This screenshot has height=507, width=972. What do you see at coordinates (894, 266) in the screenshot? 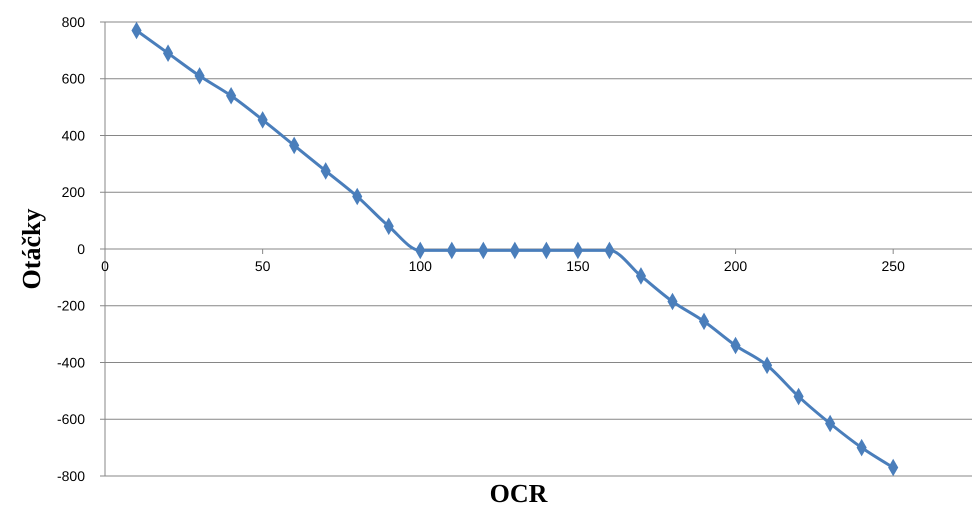
I see `x-tick-label: 250` at bounding box center [894, 266].